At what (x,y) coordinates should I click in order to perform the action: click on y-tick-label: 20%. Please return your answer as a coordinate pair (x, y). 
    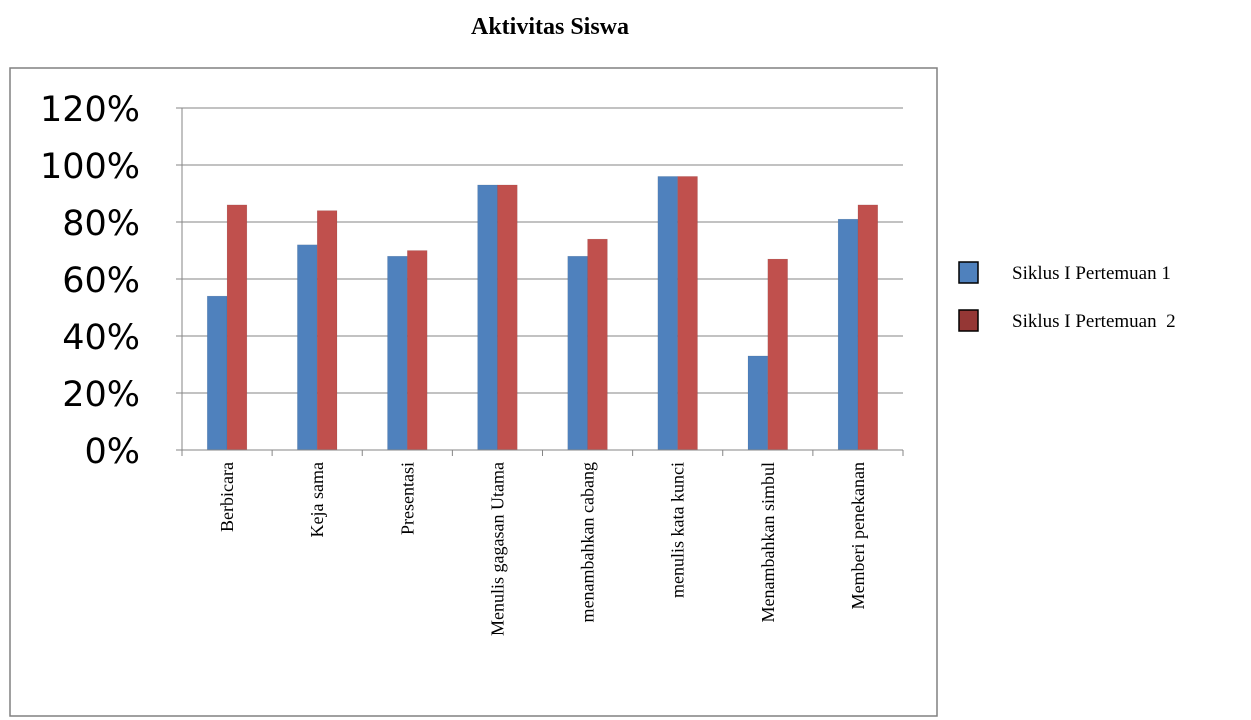
    Looking at the image, I should click on (101, 395).